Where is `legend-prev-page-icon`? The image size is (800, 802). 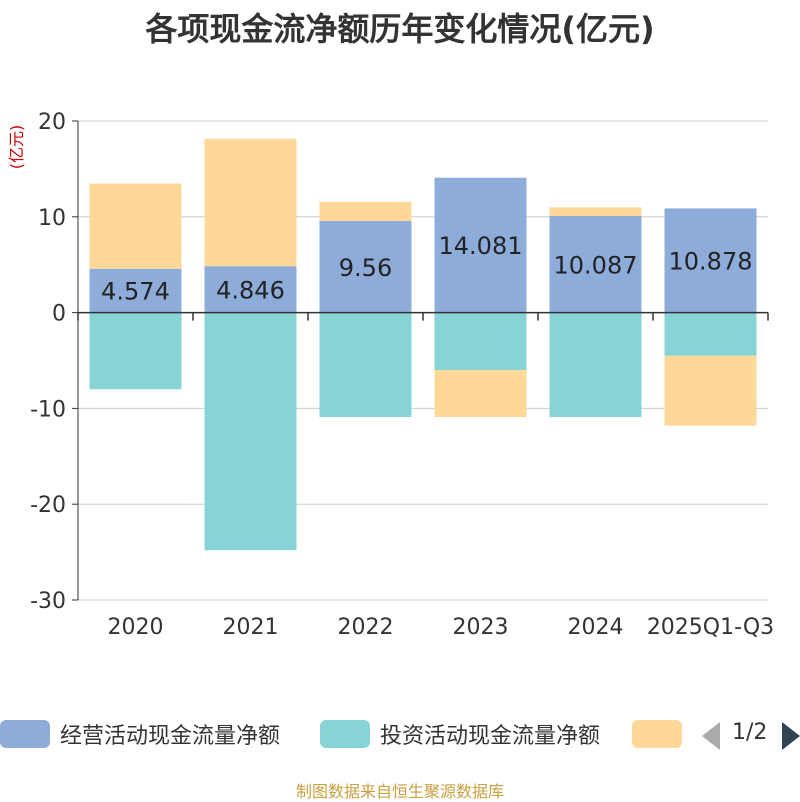
legend-prev-page-icon is located at coordinates (711, 736).